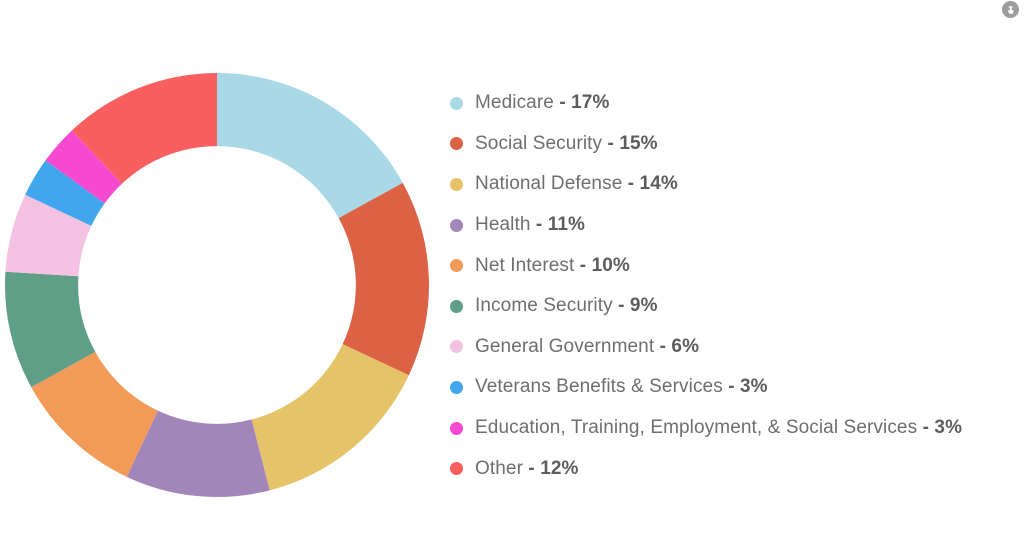 This screenshot has width=1024, height=550. What do you see at coordinates (587, 346) in the screenshot?
I see `legend-label: General Government - 6%` at bounding box center [587, 346].